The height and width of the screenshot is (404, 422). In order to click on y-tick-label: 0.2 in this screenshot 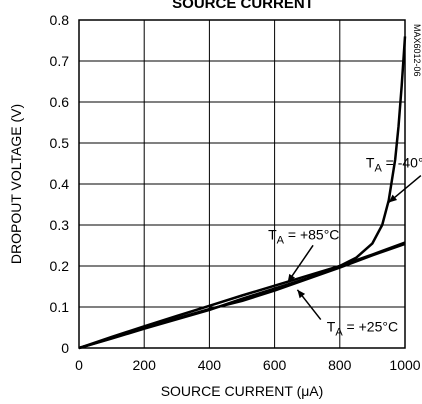, I will do `click(60, 266)`.